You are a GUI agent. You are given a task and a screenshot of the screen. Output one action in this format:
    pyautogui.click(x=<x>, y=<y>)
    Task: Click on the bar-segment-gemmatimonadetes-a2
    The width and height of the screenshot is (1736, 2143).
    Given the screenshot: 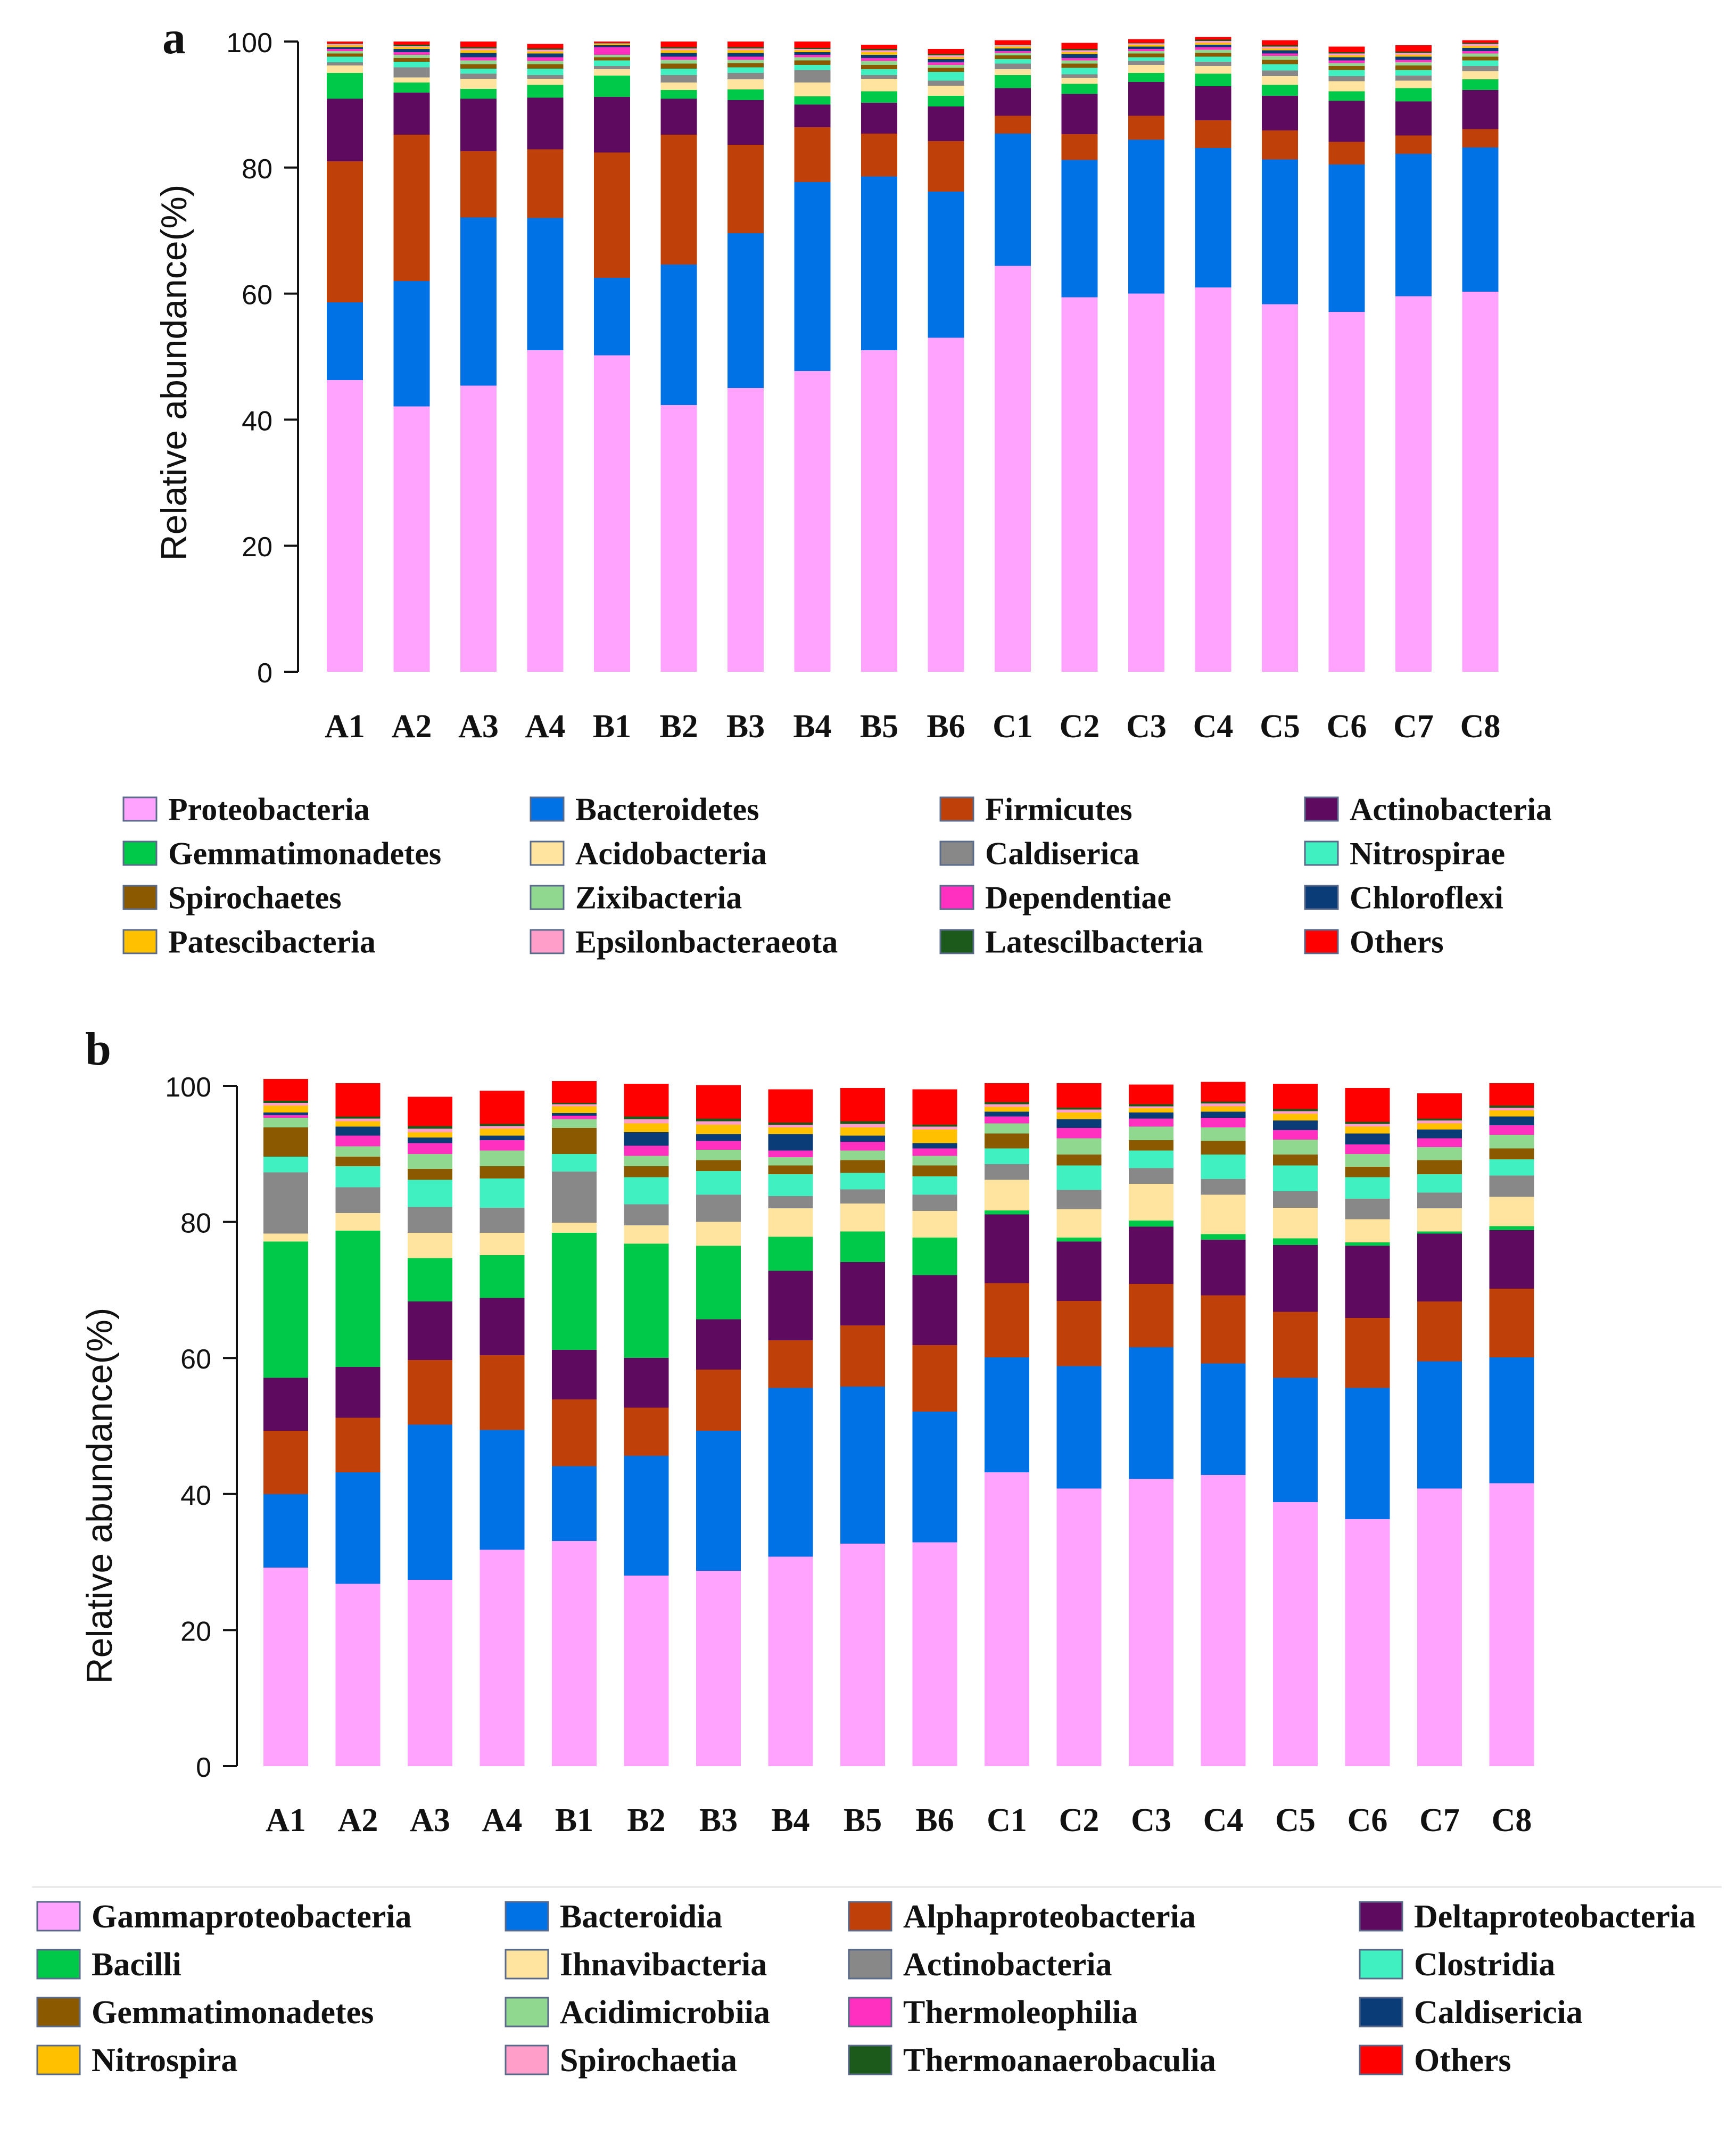 What is the action you would take?
    pyautogui.click(x=358, y=1161)
    